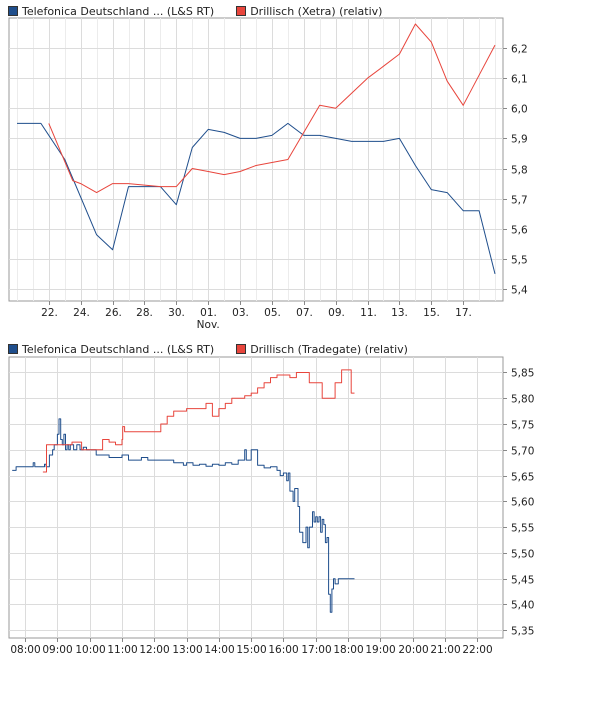 This screenshot has height=704, width=613. What do you see at coordinates (251, 650) in the screenshot?
I see `x-tick-label: 15:00` at bounding box center [251, 650].